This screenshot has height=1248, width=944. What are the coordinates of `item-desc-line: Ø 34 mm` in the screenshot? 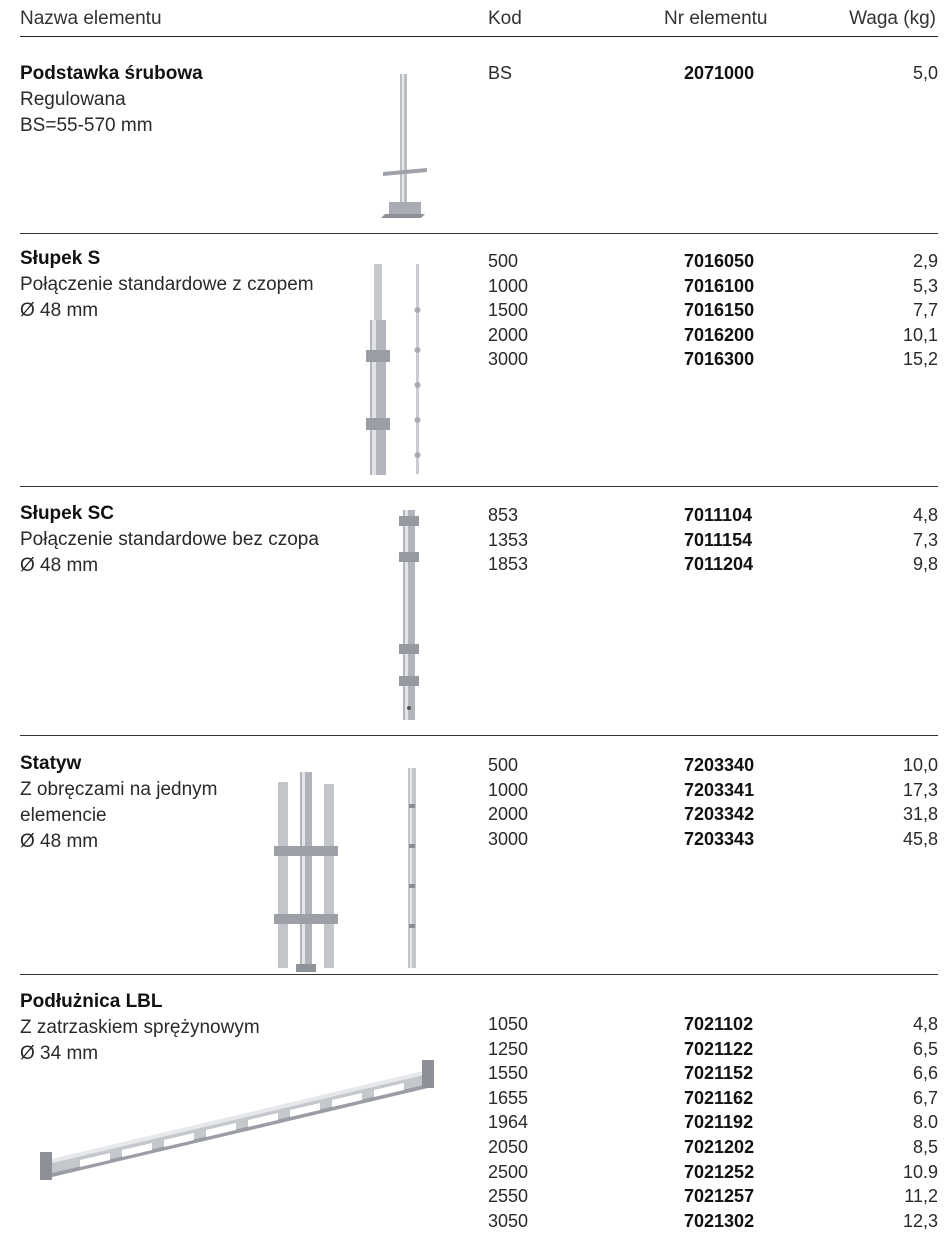 It's located at (59, 1053).